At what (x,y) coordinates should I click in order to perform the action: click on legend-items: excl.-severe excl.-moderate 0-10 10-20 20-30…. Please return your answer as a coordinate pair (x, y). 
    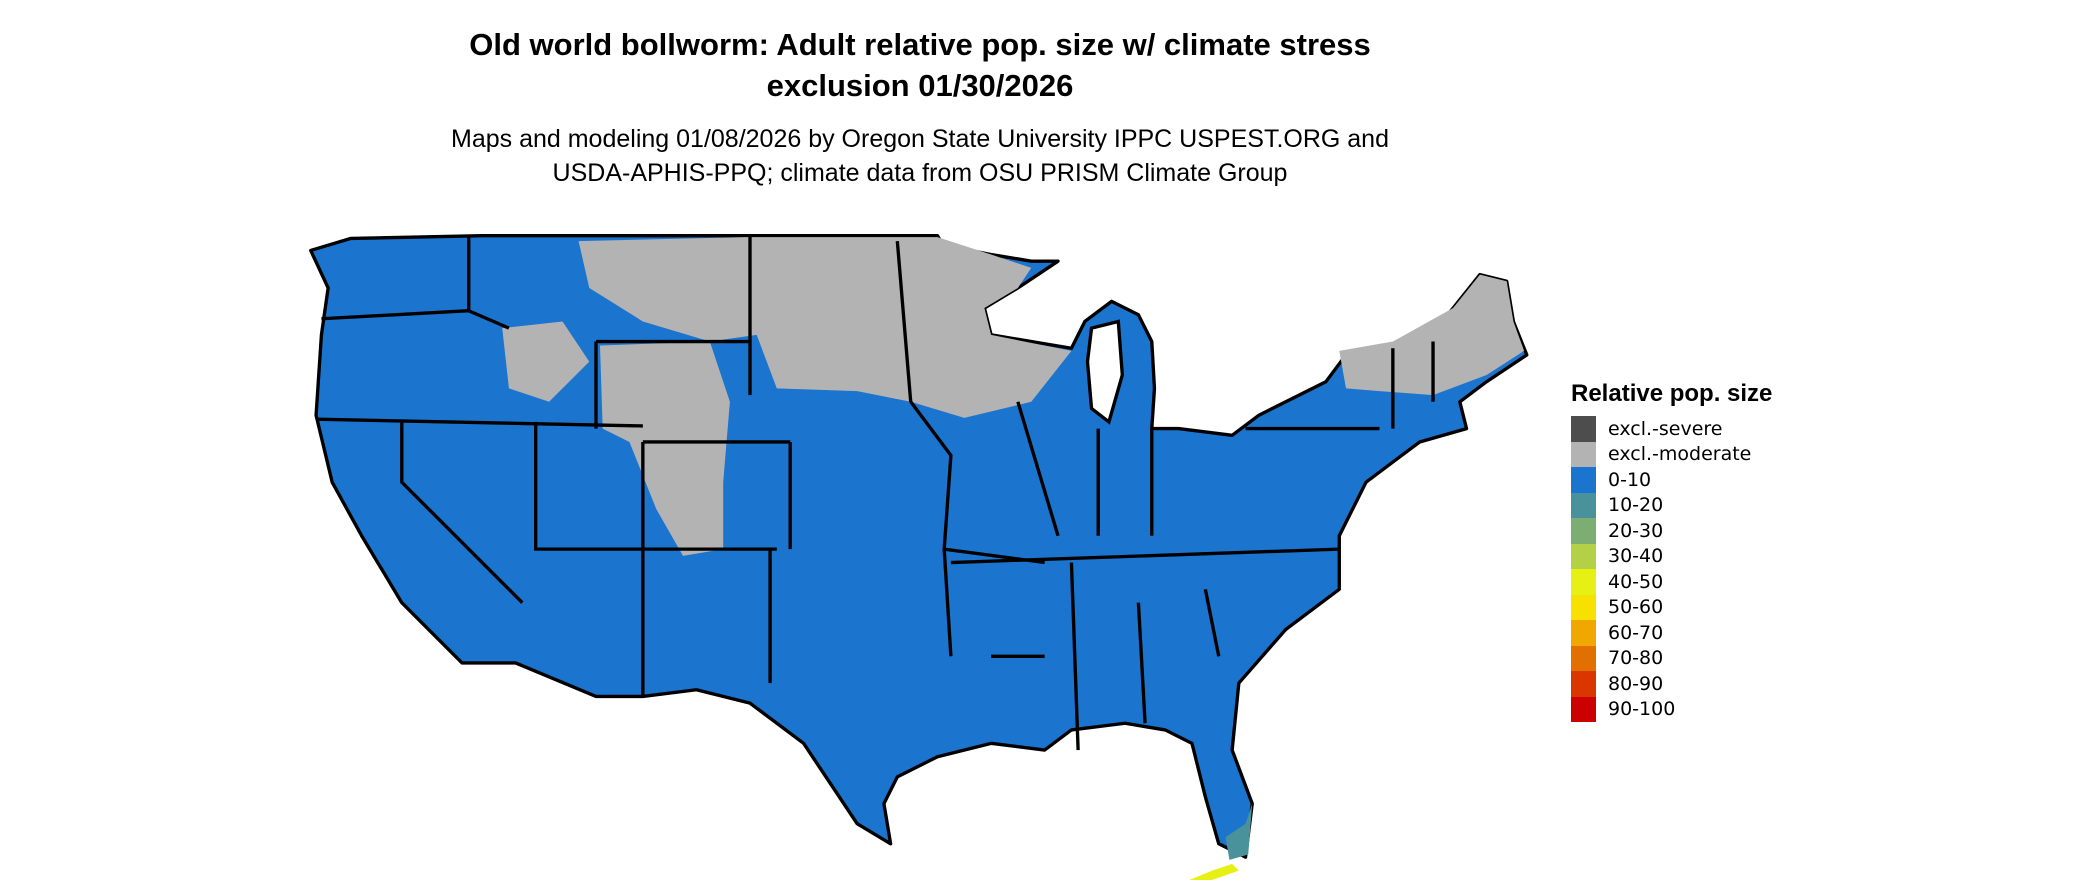
    Looking at the image, I should click on (1671, 569).